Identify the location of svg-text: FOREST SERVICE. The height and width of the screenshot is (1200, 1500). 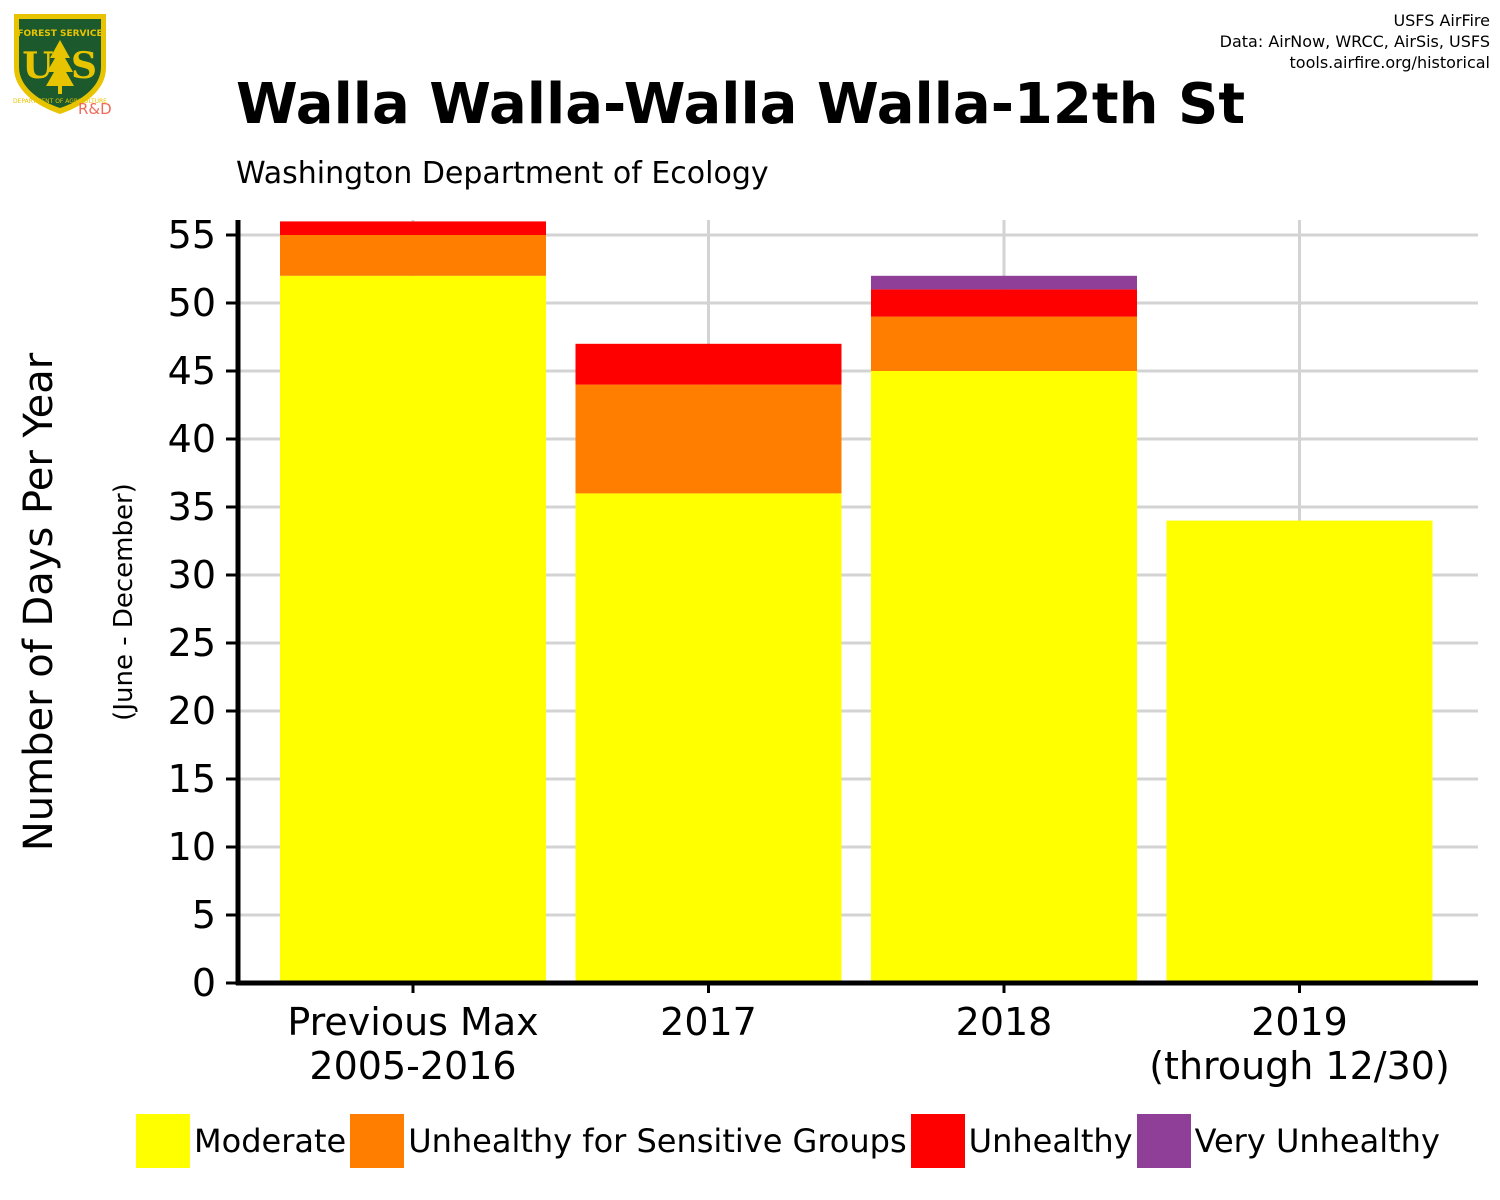
(59, 34).